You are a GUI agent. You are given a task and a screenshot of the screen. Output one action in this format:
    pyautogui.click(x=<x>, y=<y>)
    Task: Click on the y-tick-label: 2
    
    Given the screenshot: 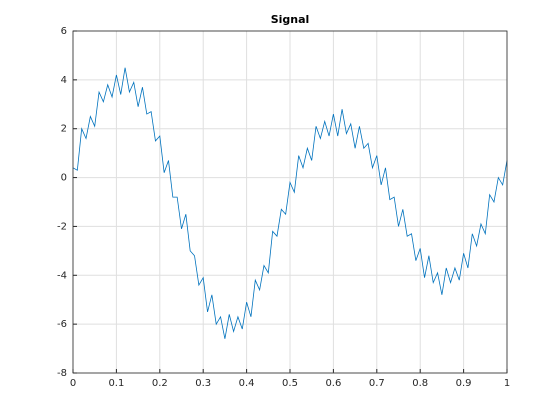 What is the action you would take?
    pyautogui.click(x=64, y=129)
    